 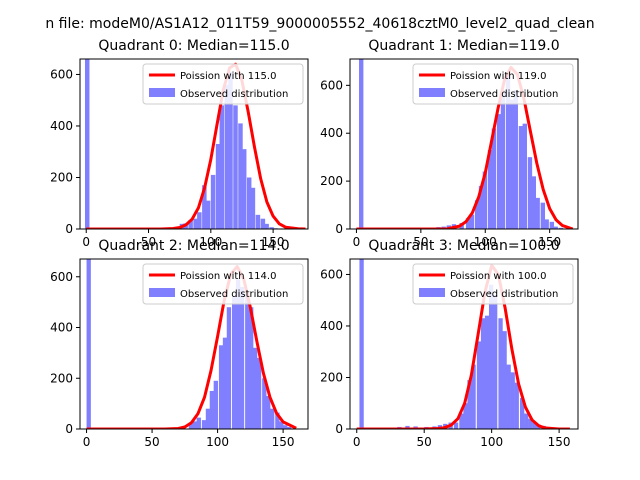 What do you see at coordinates (69, 429) in the screenshot?
I see `y-tick-label: 0` at bounding box center [69, 429].